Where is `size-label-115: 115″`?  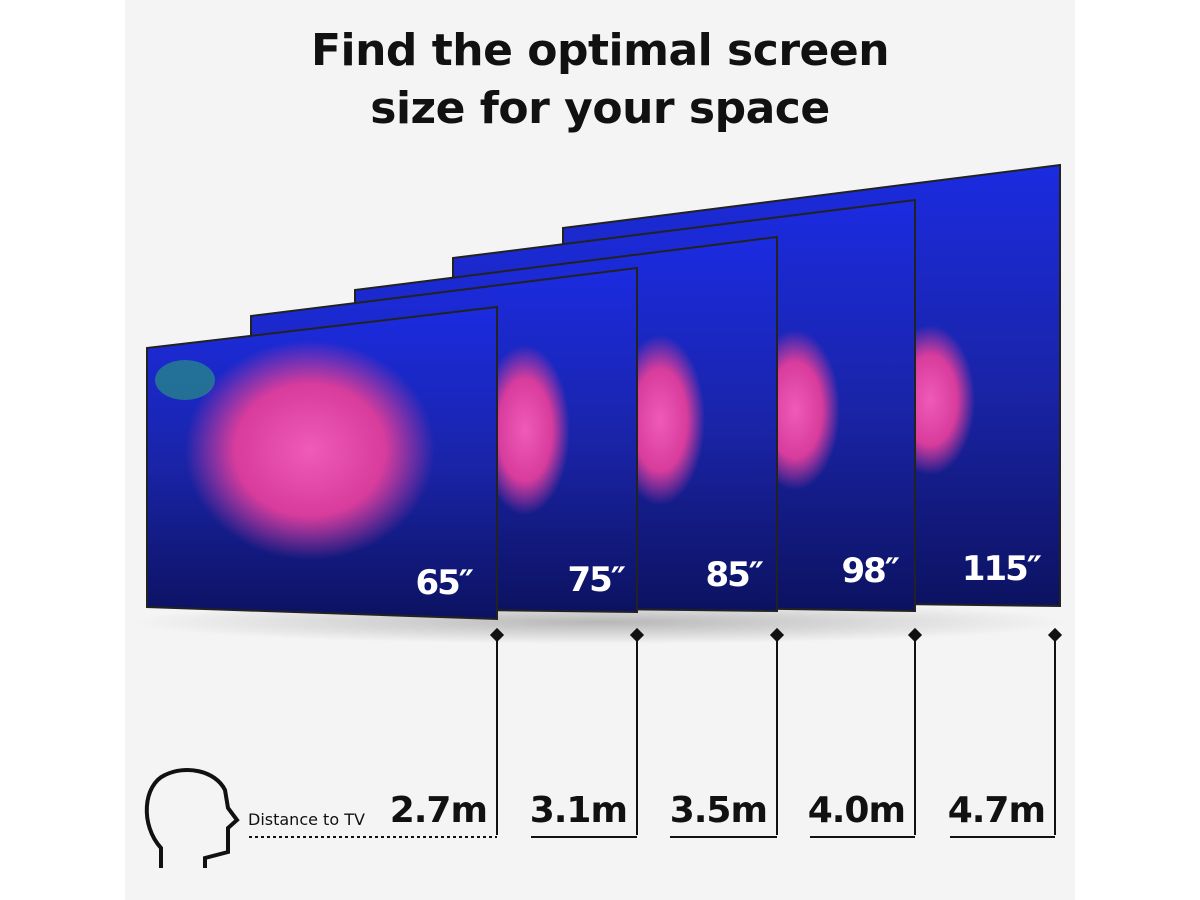
size-label-115: 115″ is located at coordinates (1002, 569).